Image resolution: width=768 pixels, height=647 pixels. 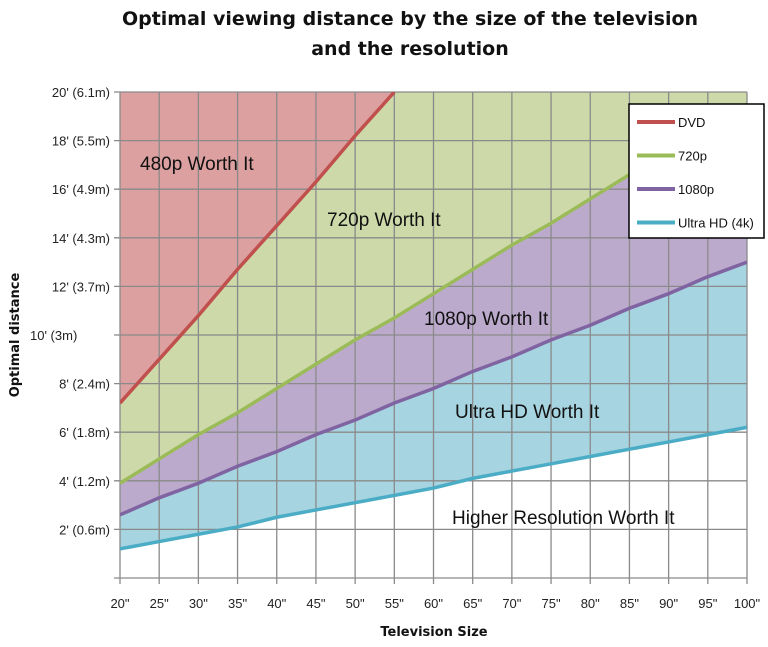 What do you see at coordinates (81, 141) in the screenshot?
I see `y-tick-label: 18' (5.5m)` at bounding box center [81, 141].